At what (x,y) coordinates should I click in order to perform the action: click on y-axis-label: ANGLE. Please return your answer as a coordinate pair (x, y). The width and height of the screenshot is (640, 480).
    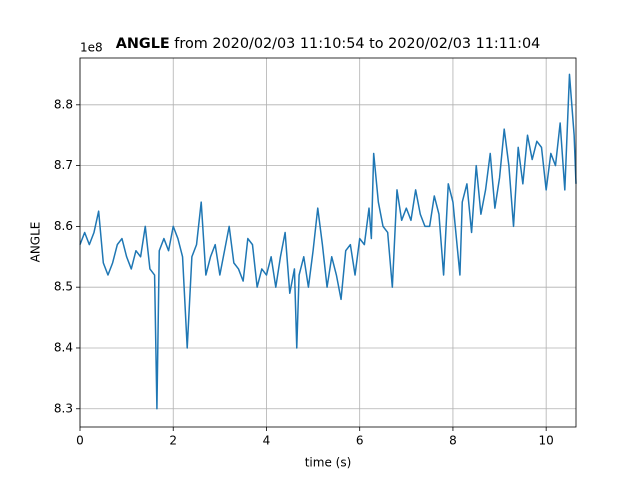
    Looking at the image, I should click on (36, 242).